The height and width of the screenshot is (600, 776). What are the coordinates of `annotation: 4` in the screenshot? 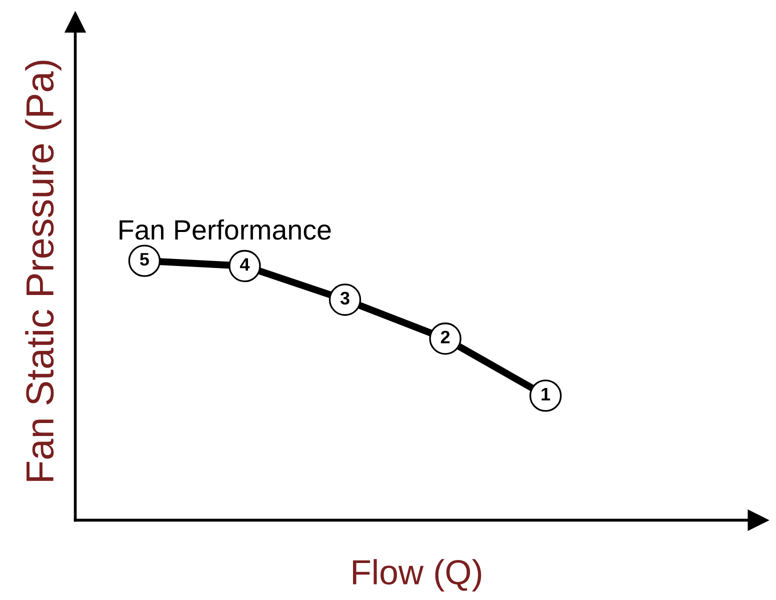 It's located at (245, 264).